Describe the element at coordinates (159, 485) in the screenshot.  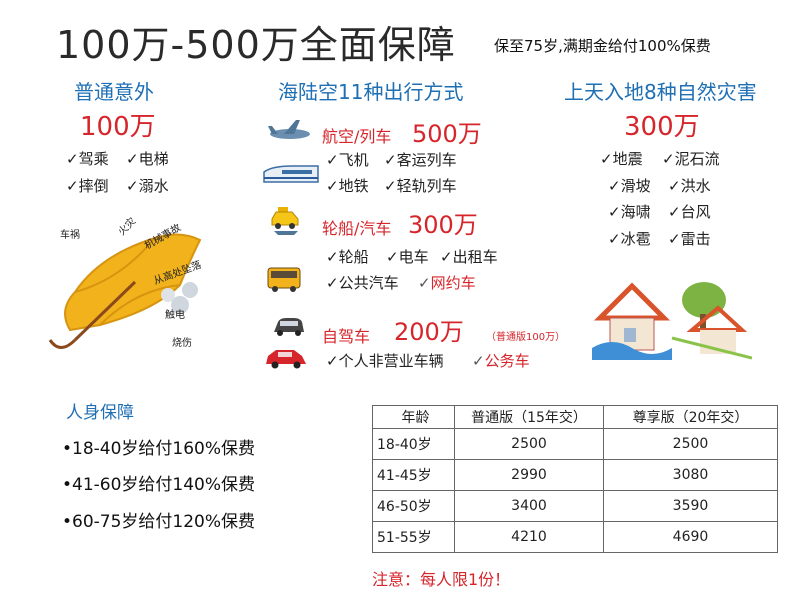
I see `personal-rule: •41-60岁给付140%保费` at that location.